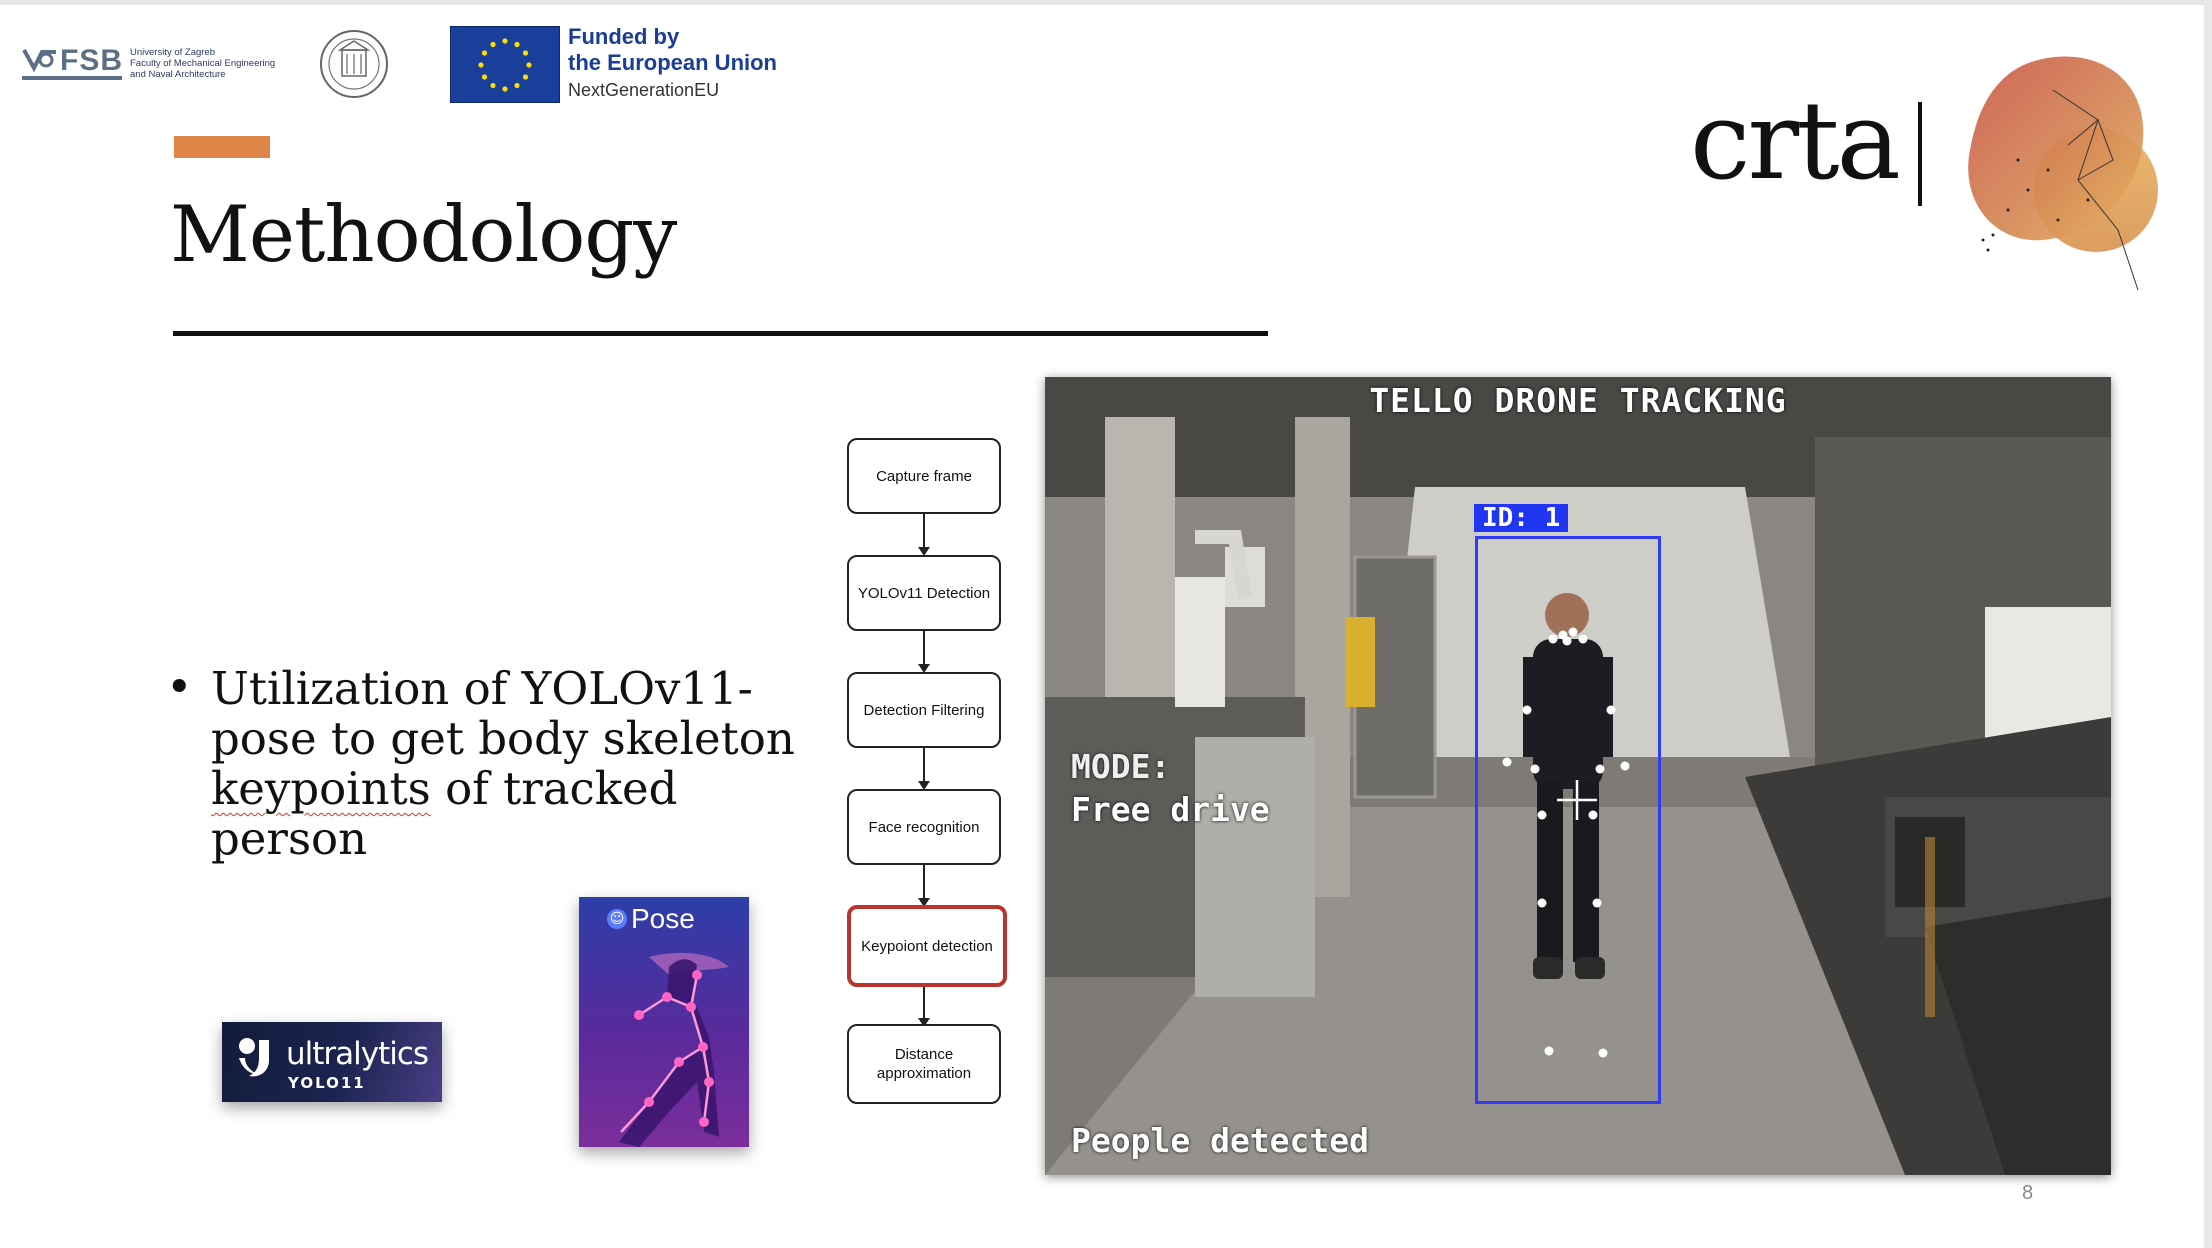 The height and width of the screenshot is (1248, 2212). What do you see at coordinates (327, 1083) in the screenshot?
I see `ultralytics-version: YOLO11` at bounding box center [327, 1083].